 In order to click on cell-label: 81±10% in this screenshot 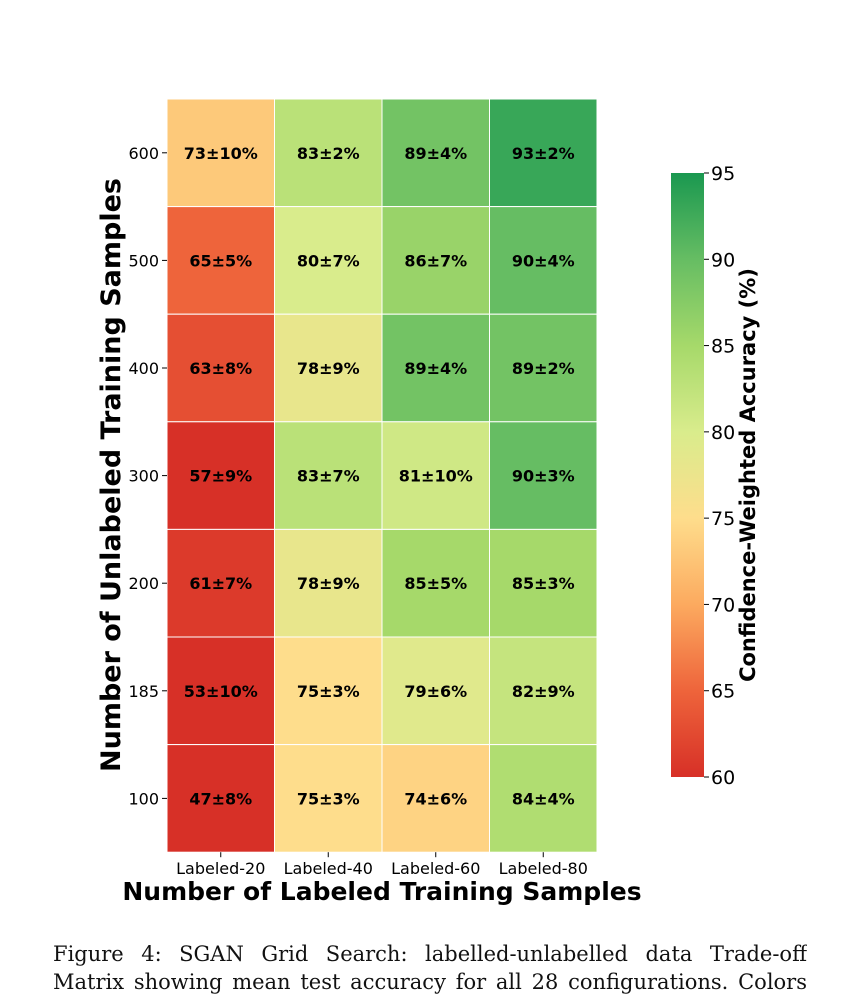, I will do `click(436, 476)`.